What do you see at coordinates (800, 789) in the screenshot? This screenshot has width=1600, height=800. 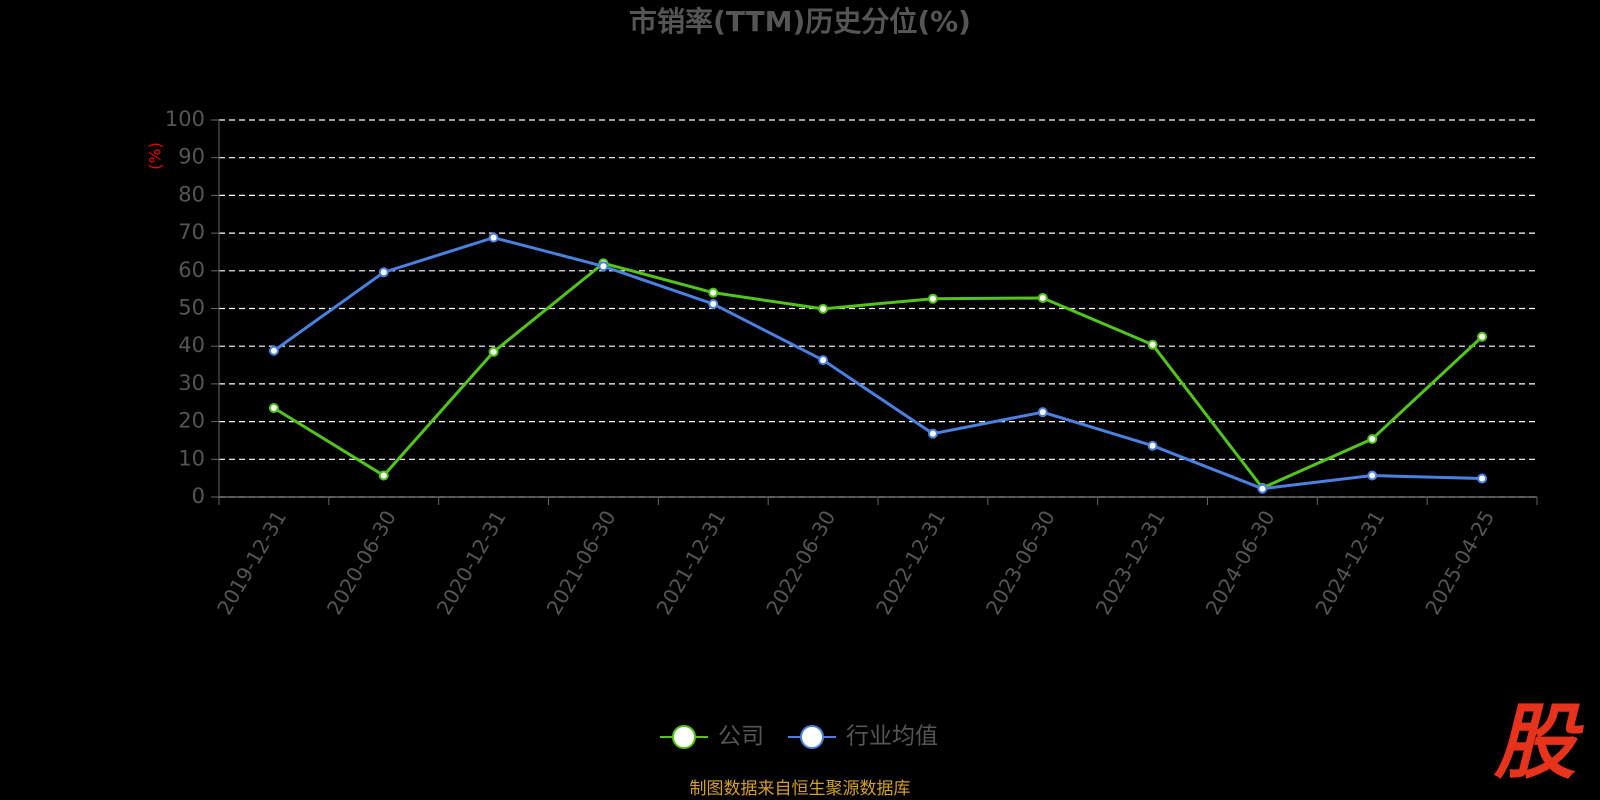 I see `source-note: 制图数据来自恒生聚源数据库` at bounding box center [800, 789].